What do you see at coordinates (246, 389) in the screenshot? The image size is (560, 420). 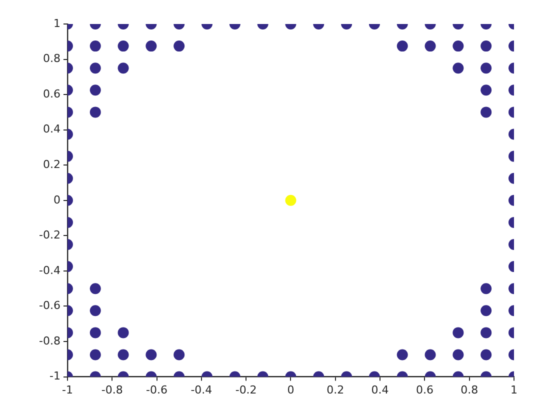 I see `x-tick-label: -0.2` at bounding box center [246, 389].